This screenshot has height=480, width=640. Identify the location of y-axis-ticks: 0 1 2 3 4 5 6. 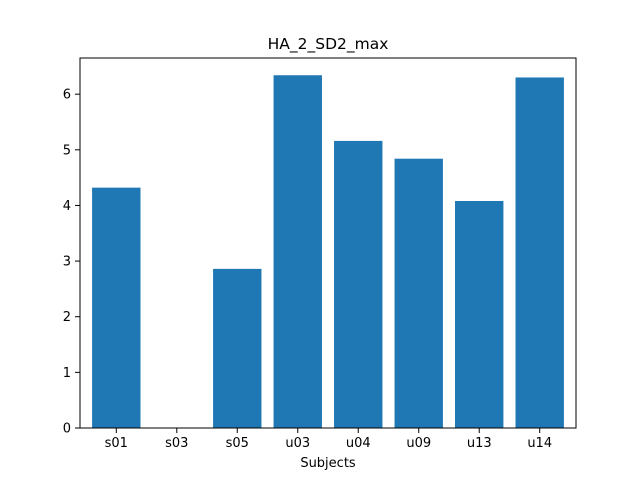
(71, 262).